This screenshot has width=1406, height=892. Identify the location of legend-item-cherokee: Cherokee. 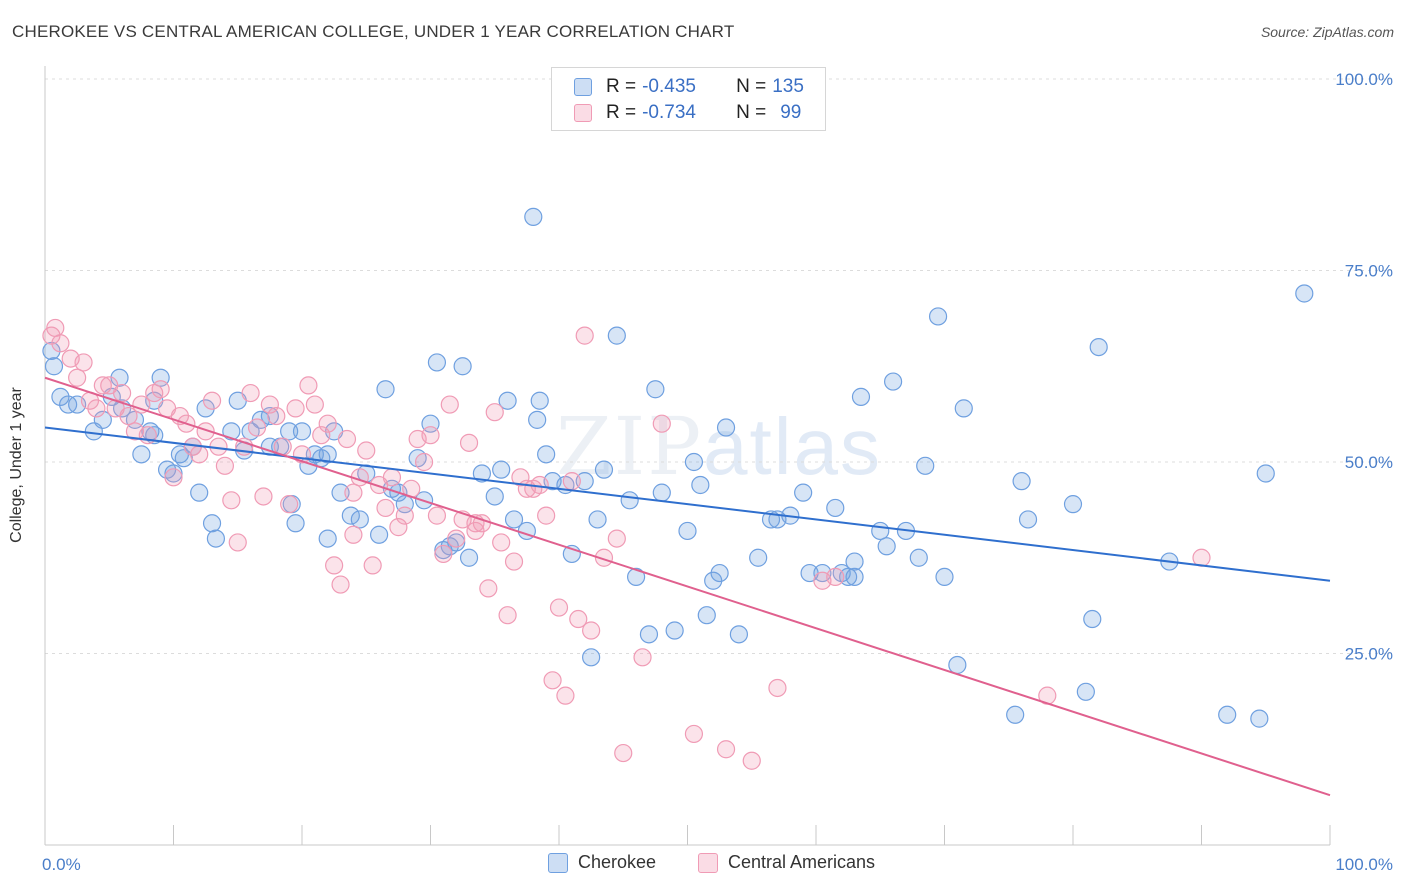
(602, 862).